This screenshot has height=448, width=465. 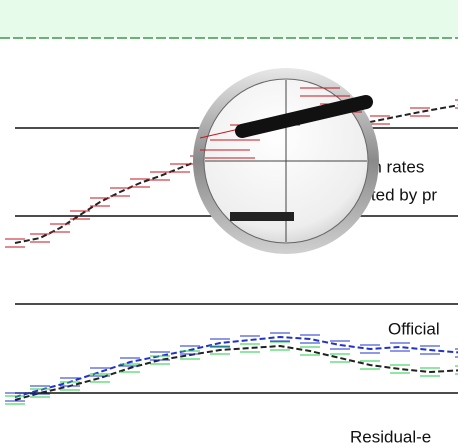 I want to click on label: Official, so click(x=414, y=328).